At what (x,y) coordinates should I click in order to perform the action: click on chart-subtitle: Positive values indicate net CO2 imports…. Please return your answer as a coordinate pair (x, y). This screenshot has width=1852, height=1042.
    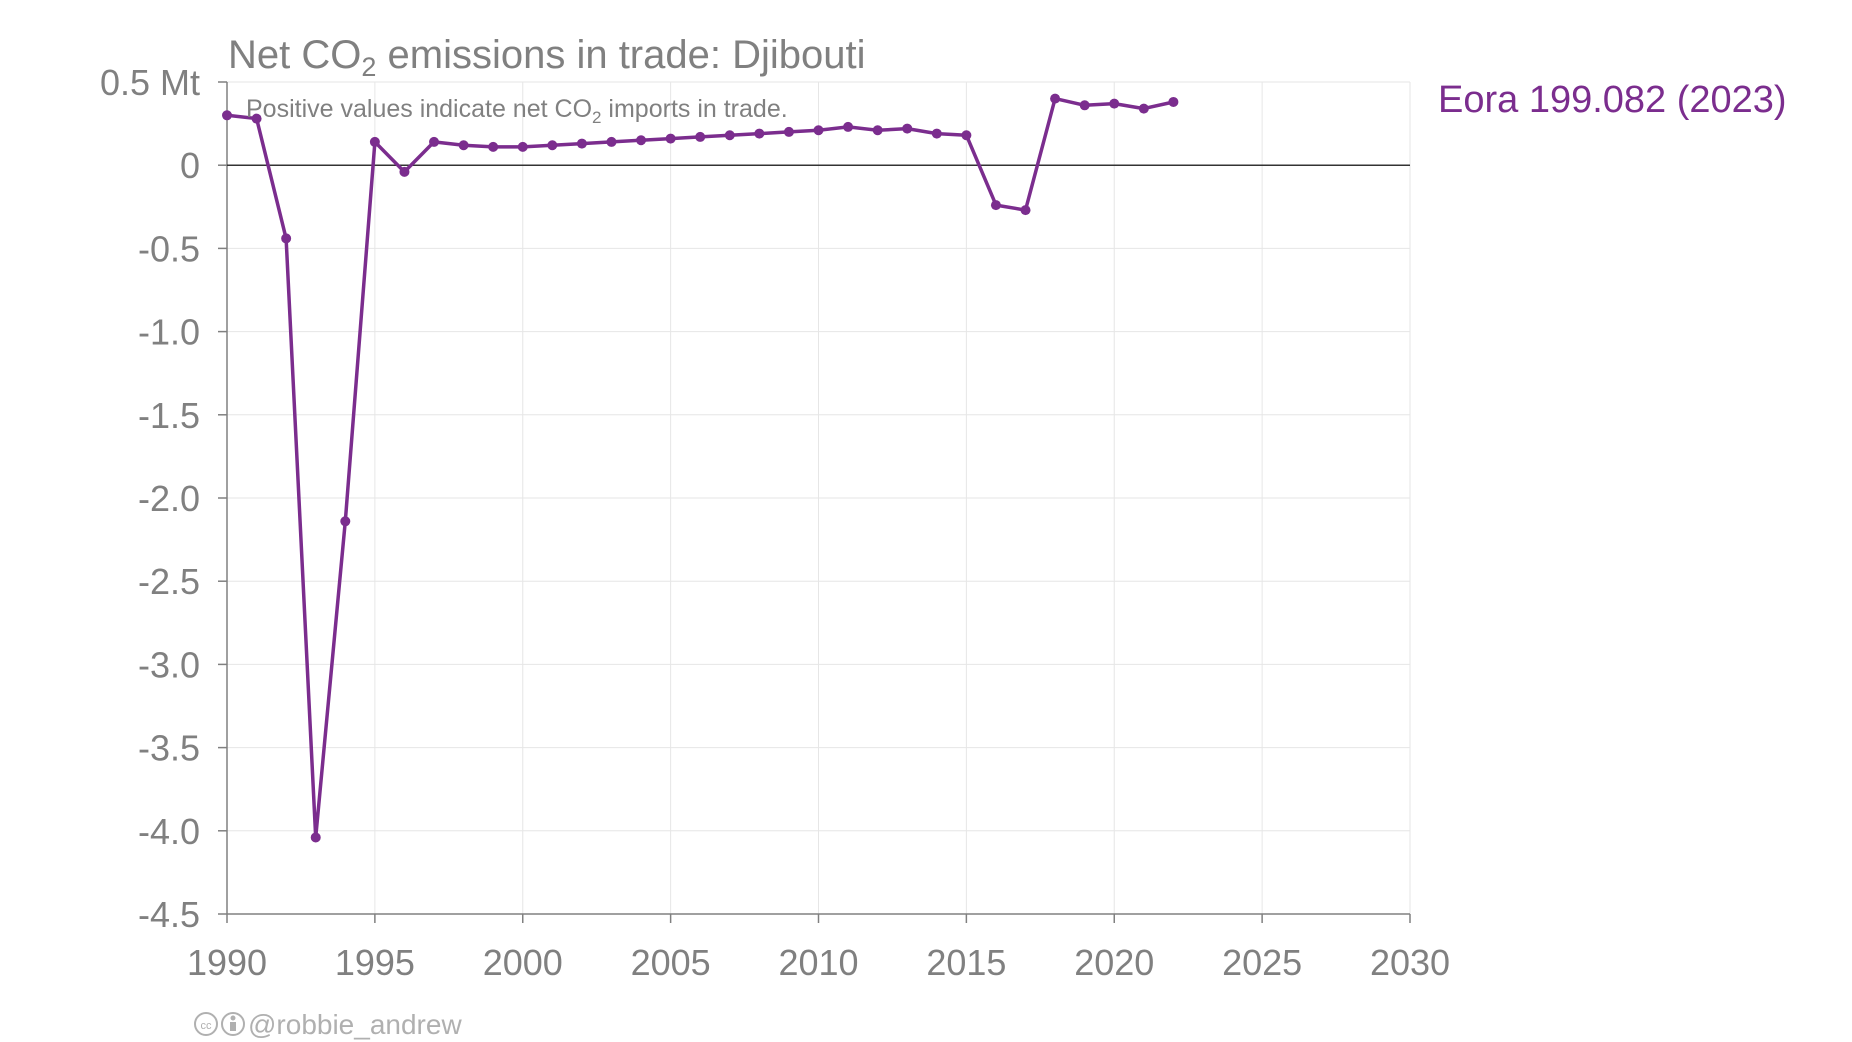
    Looking at the image, I should click on (517, 111).